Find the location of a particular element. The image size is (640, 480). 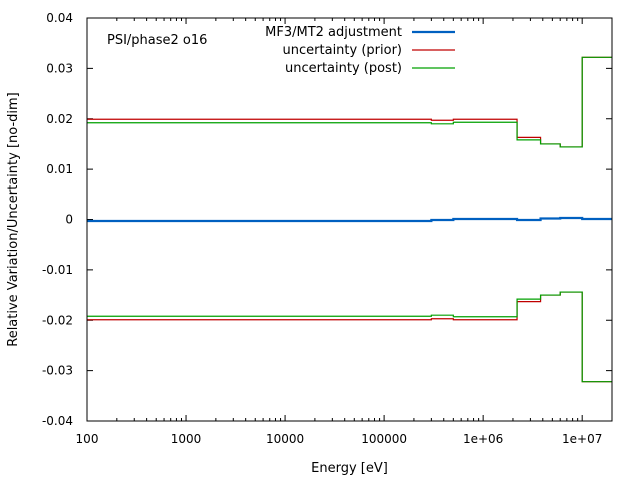

y-tick-label: -0.01 is located at coordinates (57, 270).